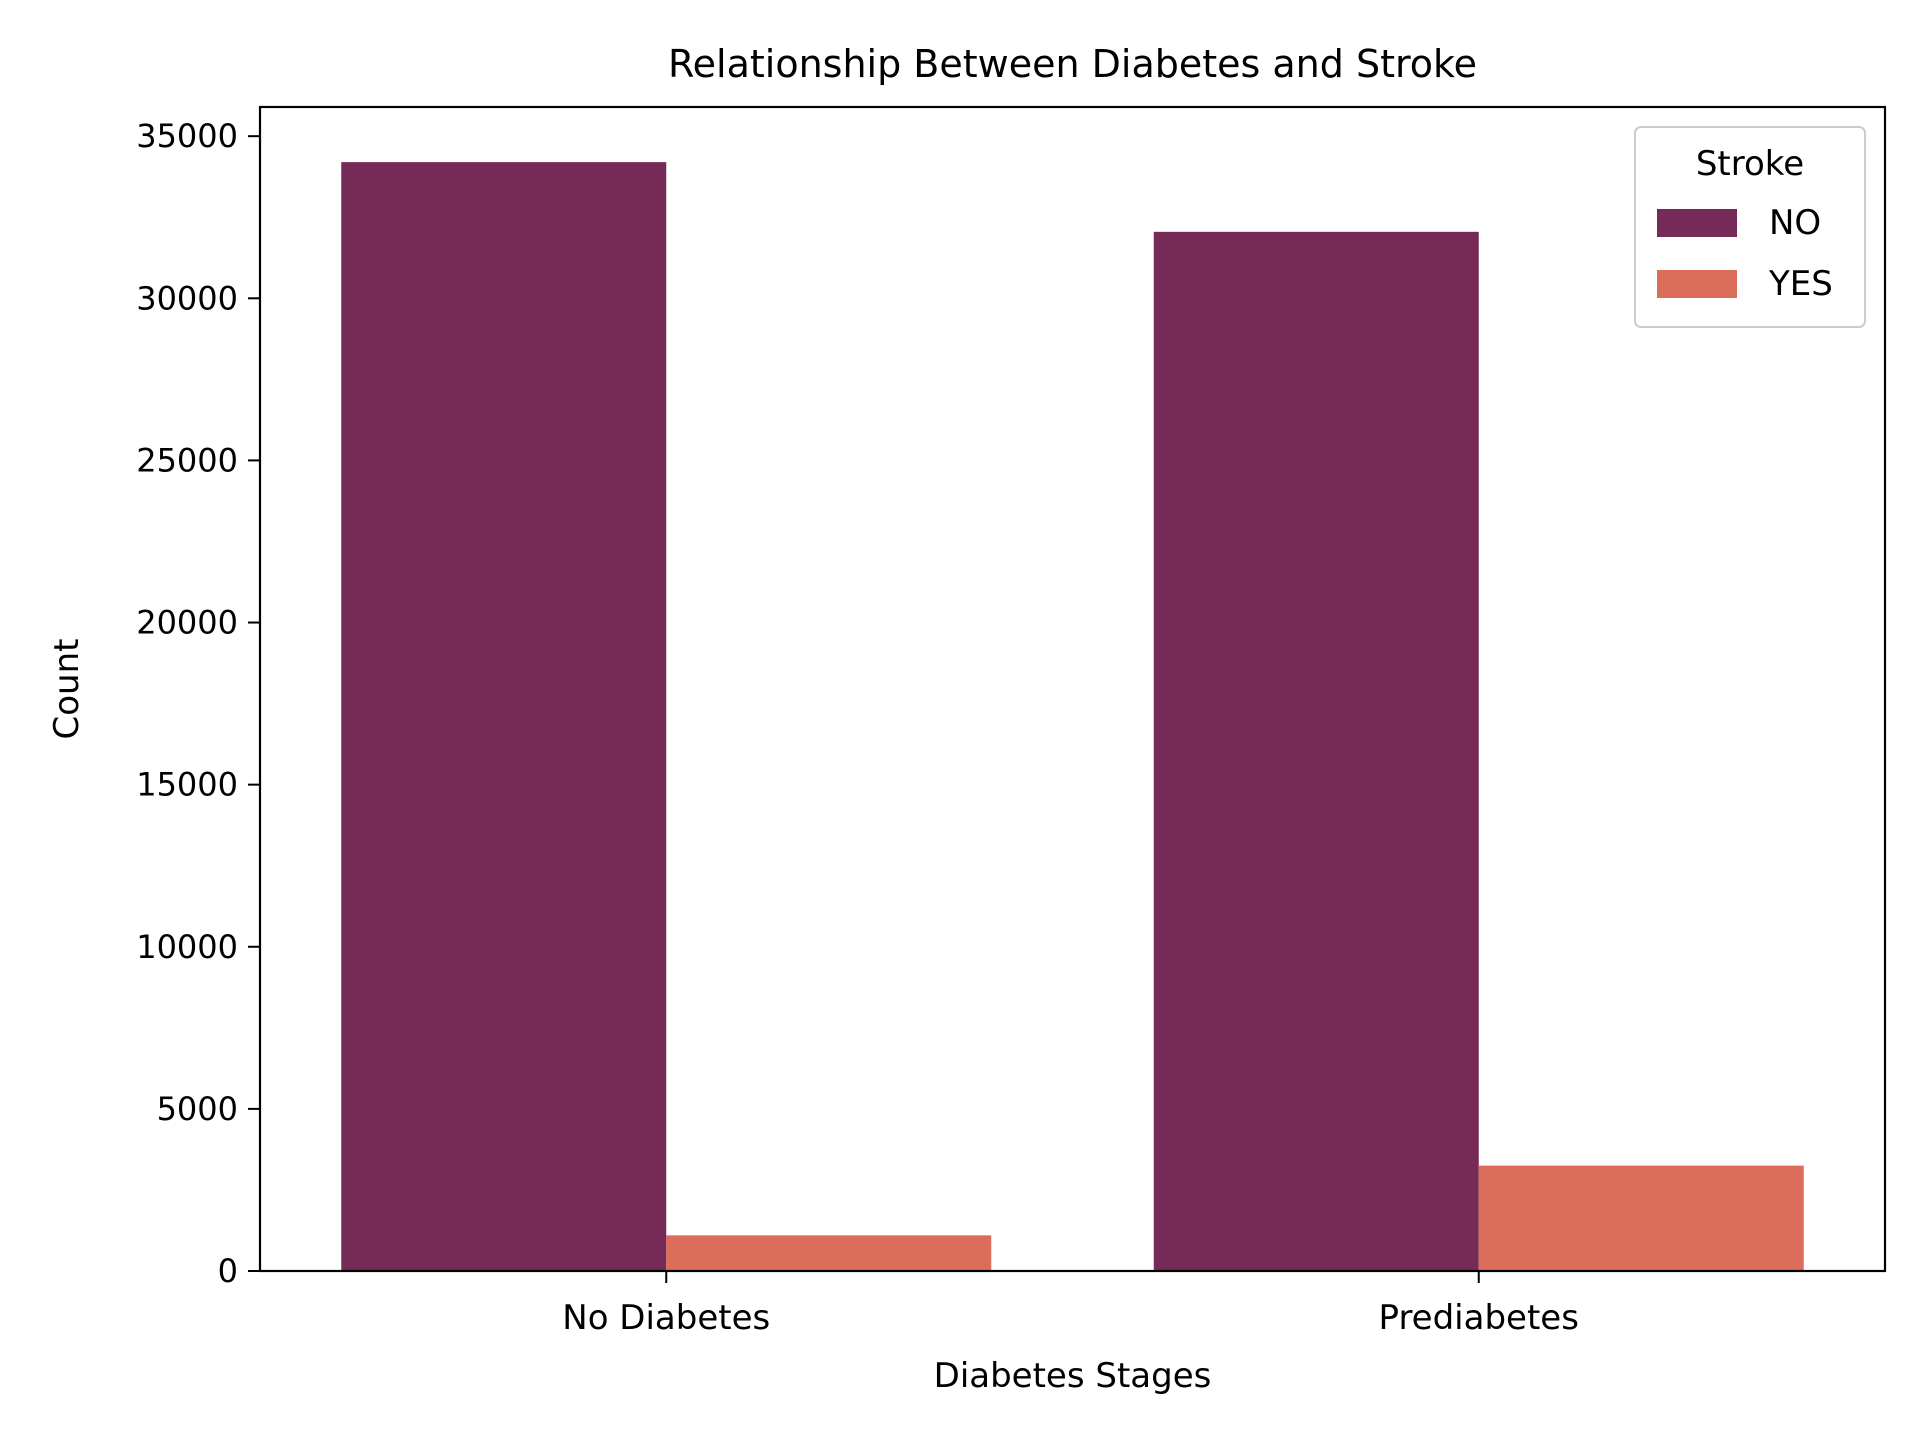 The height and width of the screenshot is (1440, 1920). What do you see at coordinates (1800, 284) in the screenshot?
I see `legend-label-yes: YES` at bounding box center [1800, 284].